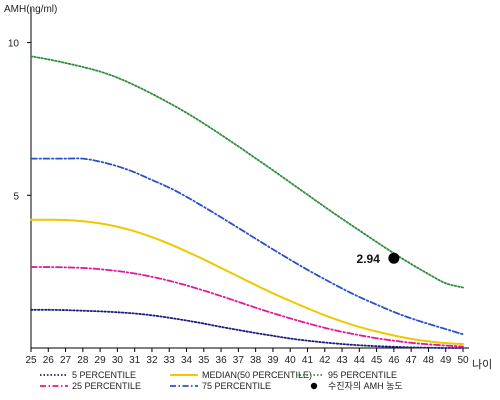 The width and height of the screenshot is (500, 400). I want to click on x-tick-label: 37, so click(239, 360).